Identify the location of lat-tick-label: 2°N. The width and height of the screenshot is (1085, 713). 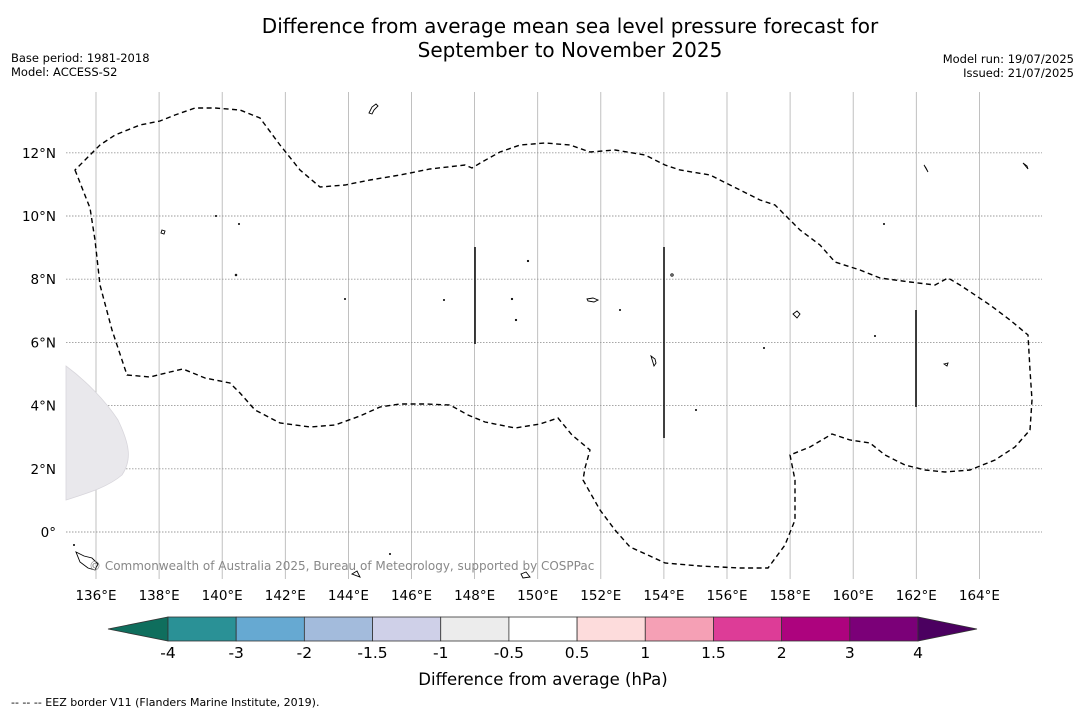
(43, 470).